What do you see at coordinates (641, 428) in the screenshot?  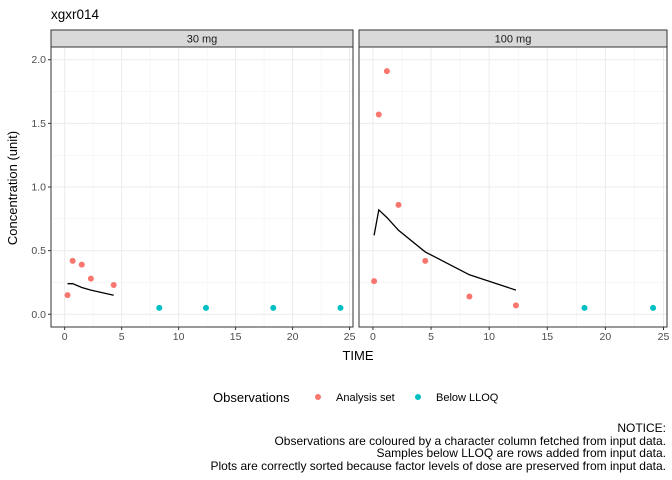 I see `notice-line: NOTICE:` at bounding box center [641, 428].